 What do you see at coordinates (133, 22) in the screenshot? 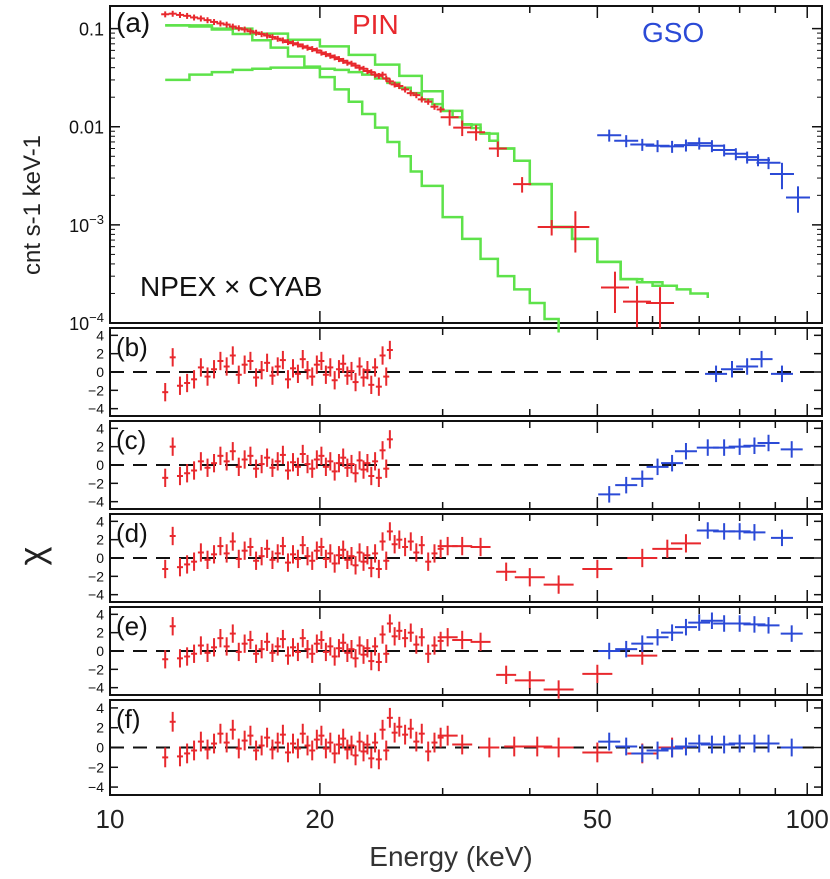
I see `panel-label-a: (a)` at bounding box center [133, 22].